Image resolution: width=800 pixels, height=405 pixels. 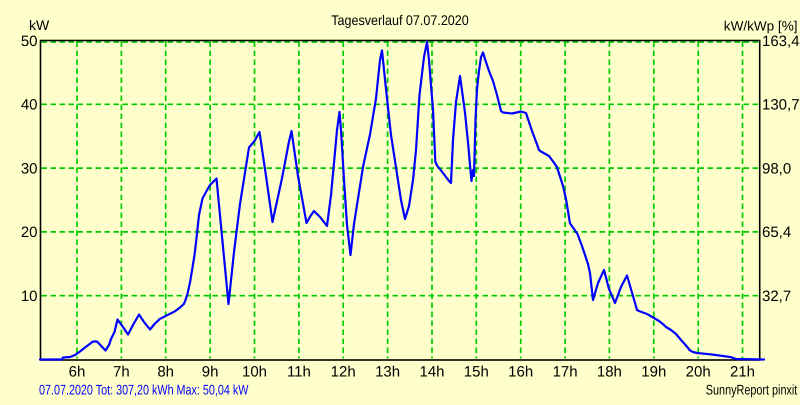 What do you see at coordinates (387, 371) in the screenshot?
I see `svg-text: 13h` at bounding box center [387, 371].